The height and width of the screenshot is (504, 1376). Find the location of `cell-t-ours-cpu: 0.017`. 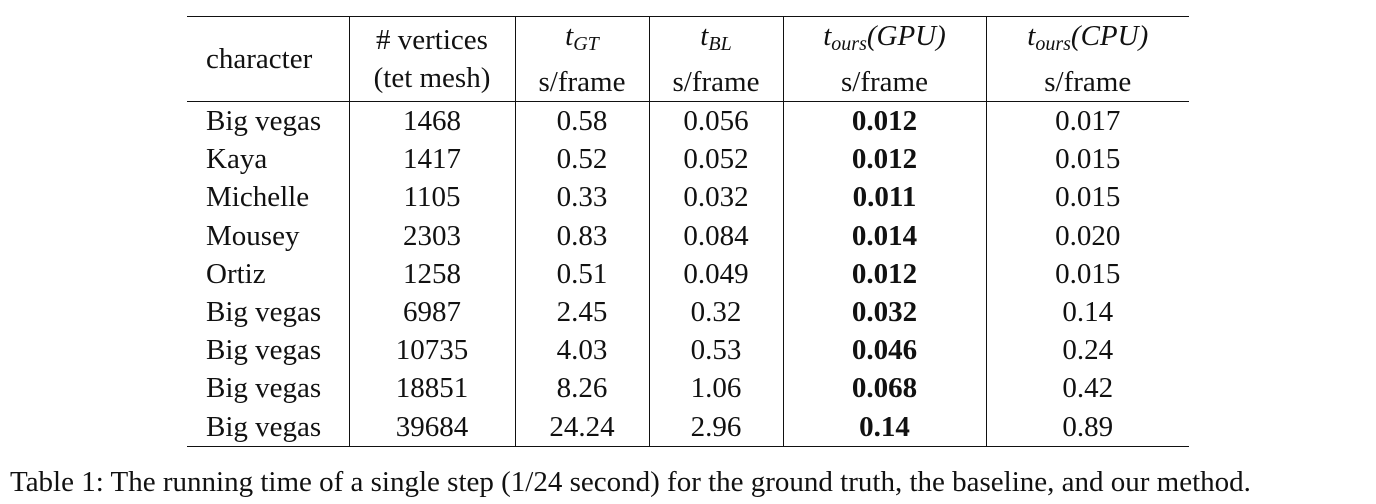

cell-t-ours-cpu: 0.017 is located at coordinates (1088, 121).